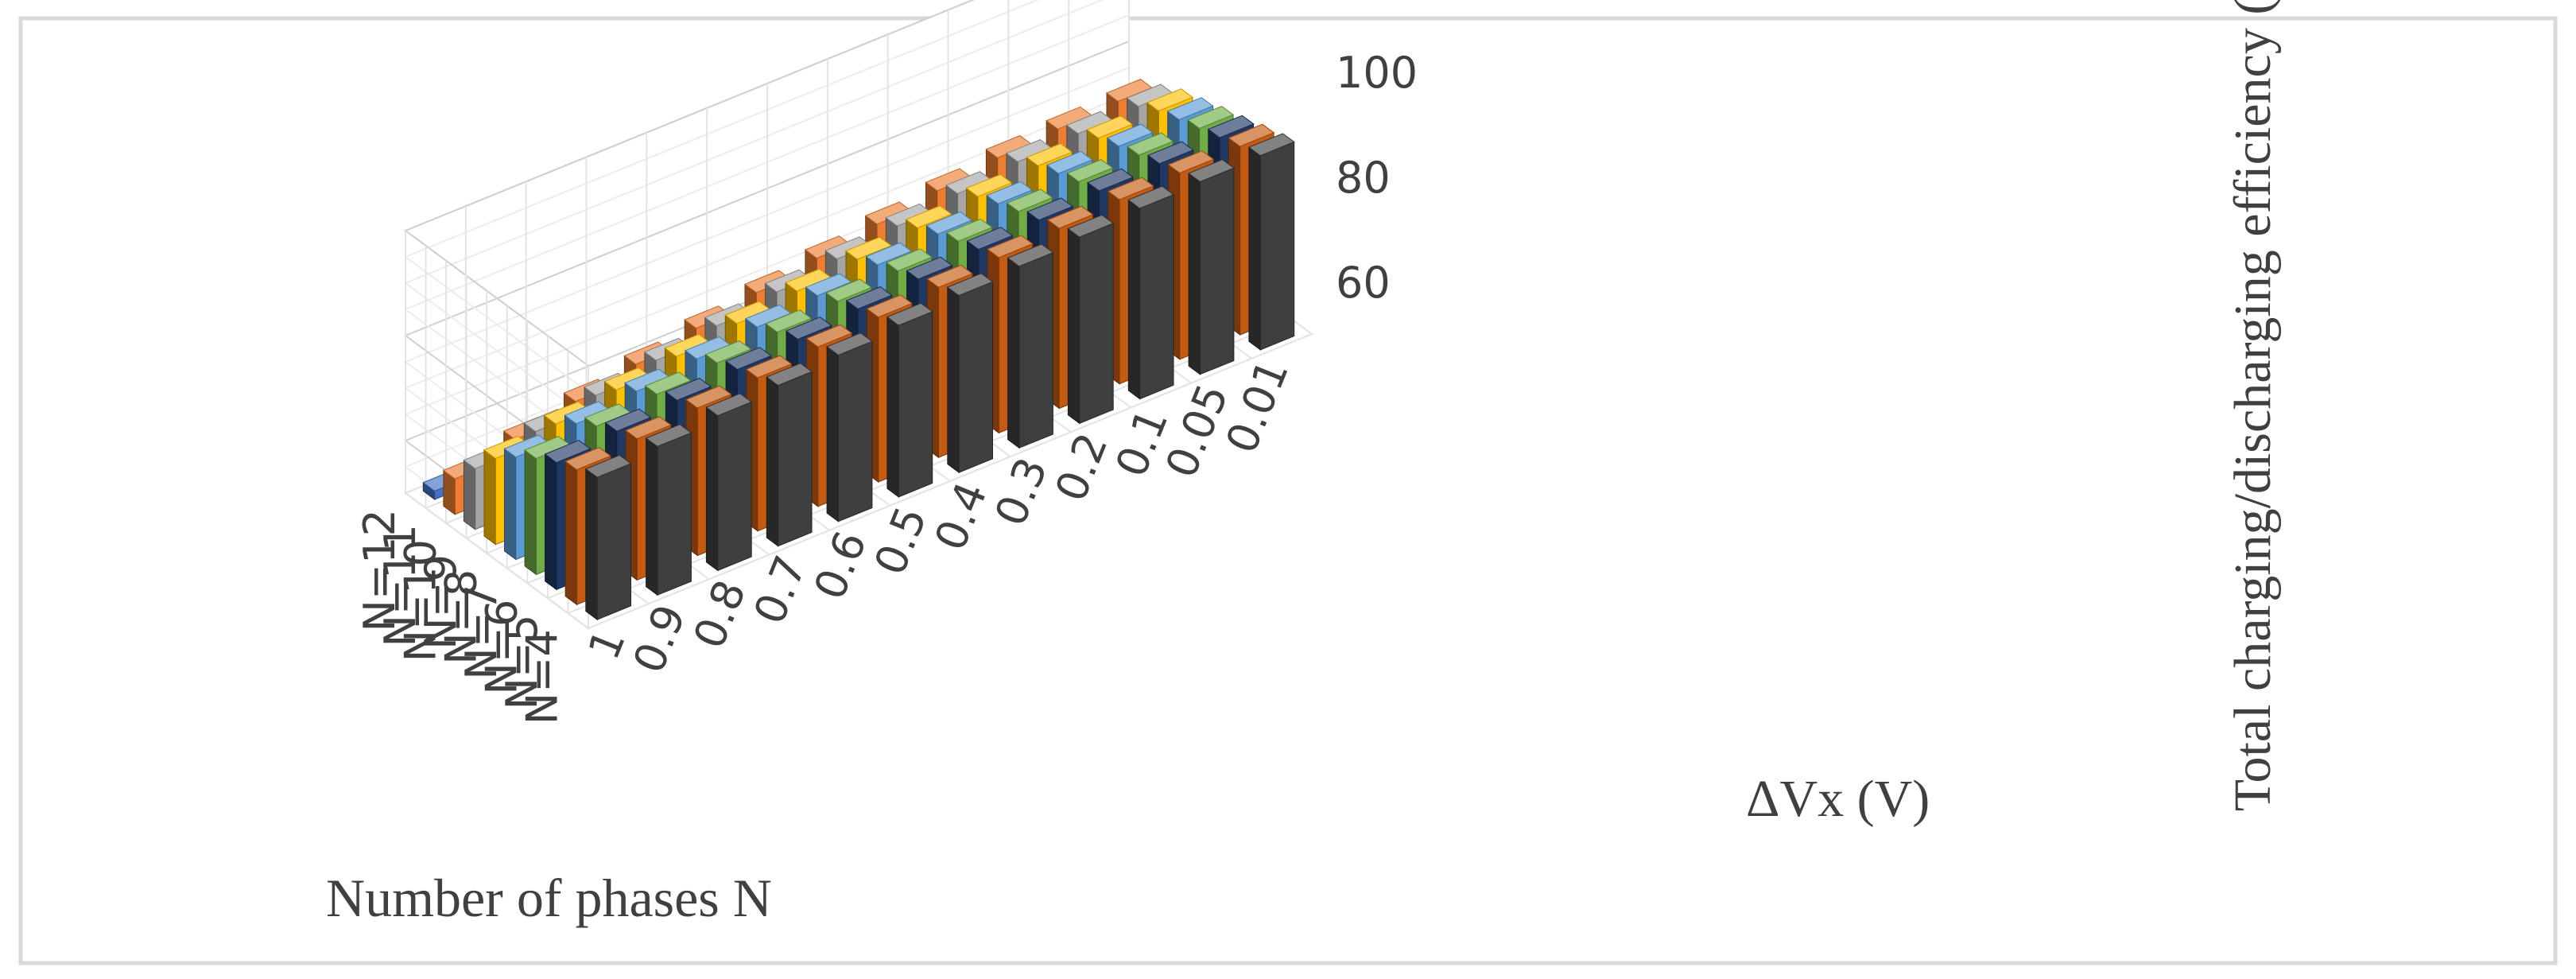 The height and width of the screenshot is (979, 2576). Describe the element at coordinates (522, 662) in the screenshot. I see `phase-tick-label: N=5` at that location.